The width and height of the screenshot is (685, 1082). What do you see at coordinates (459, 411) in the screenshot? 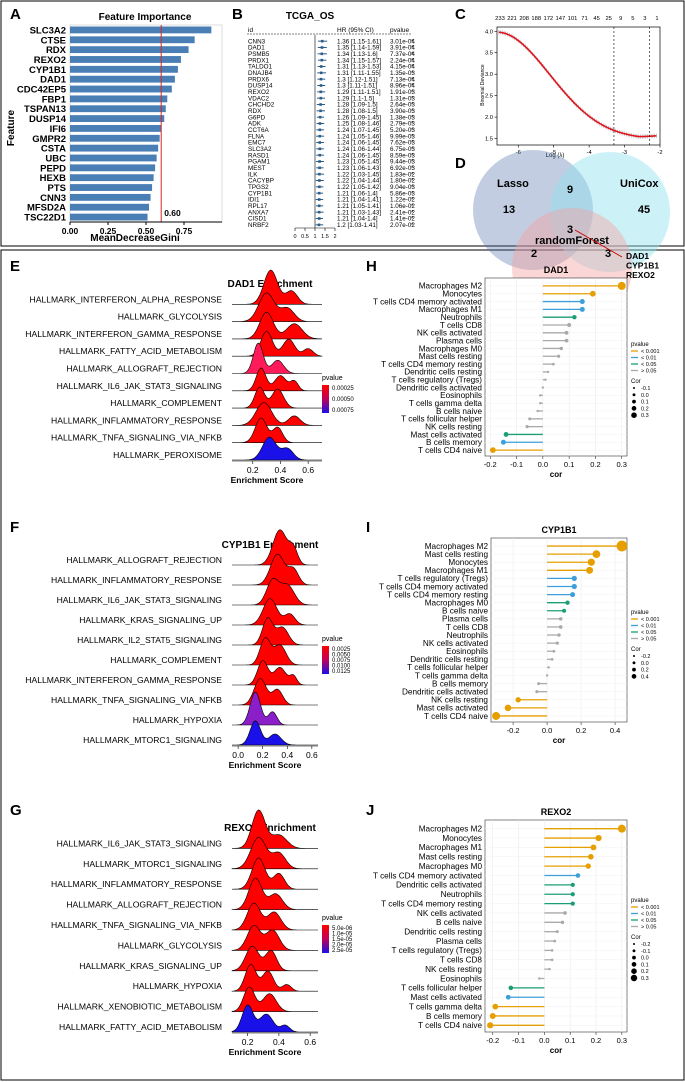
I see `lollipop-category-label: B cells naive` at bounding box center [459, 411].